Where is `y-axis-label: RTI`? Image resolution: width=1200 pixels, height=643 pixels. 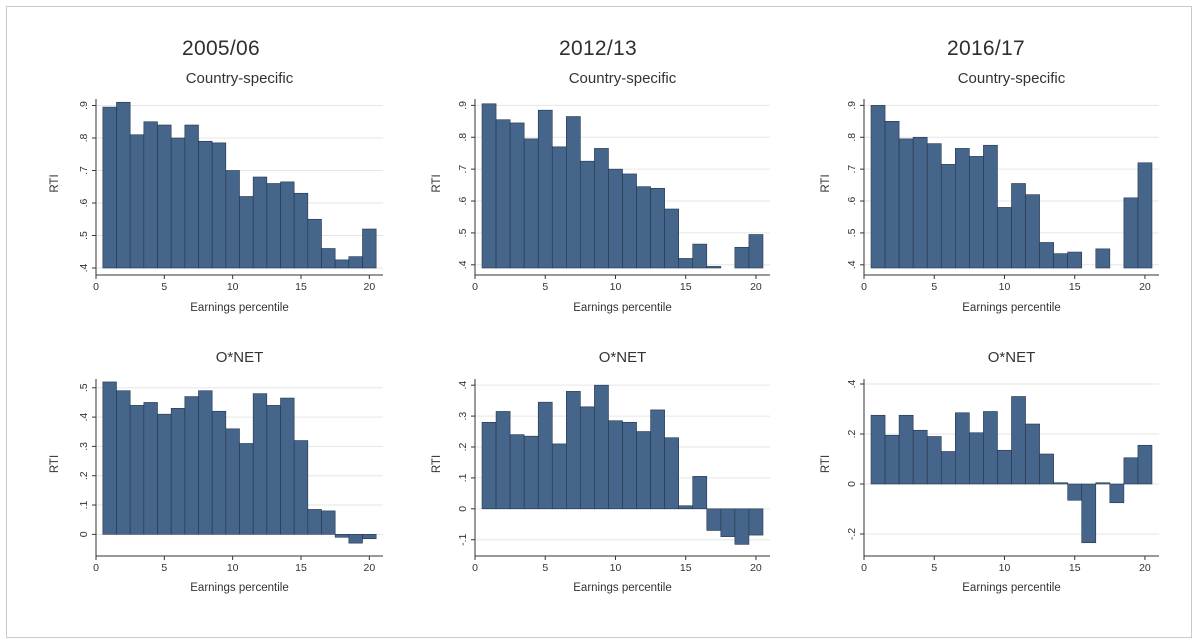 y-axis-label: RTI is located at coordinates (826, 183).